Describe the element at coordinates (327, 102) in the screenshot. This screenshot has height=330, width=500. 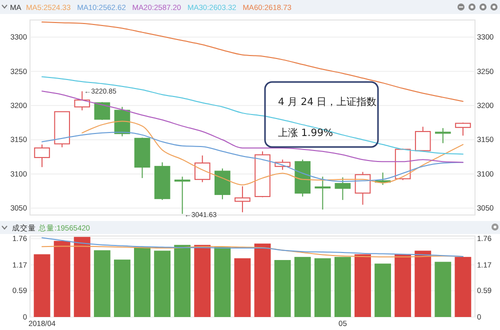
I see `annotation: 4 月 24 日，上证指数` at that location.